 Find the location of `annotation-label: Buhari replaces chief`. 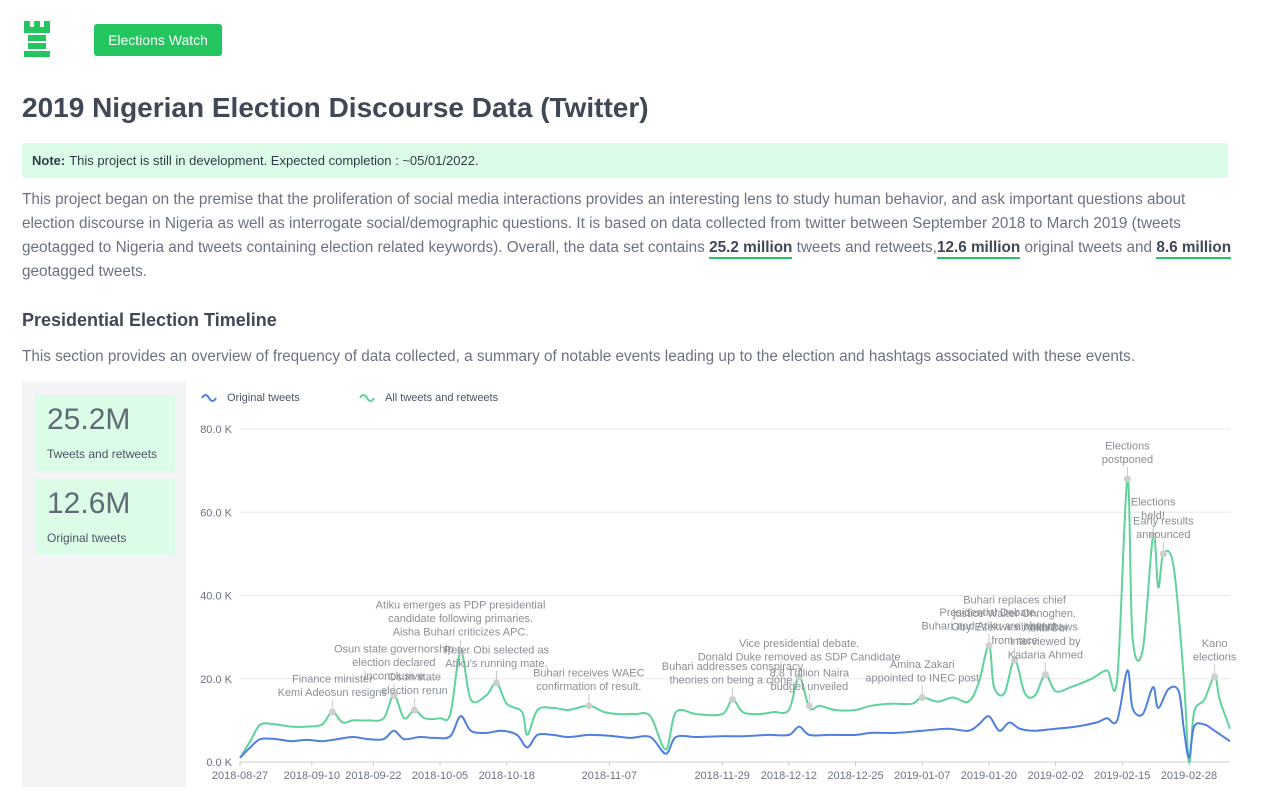

annotation-label: Buhari replaces chief is located at coordinates (1015, 601).